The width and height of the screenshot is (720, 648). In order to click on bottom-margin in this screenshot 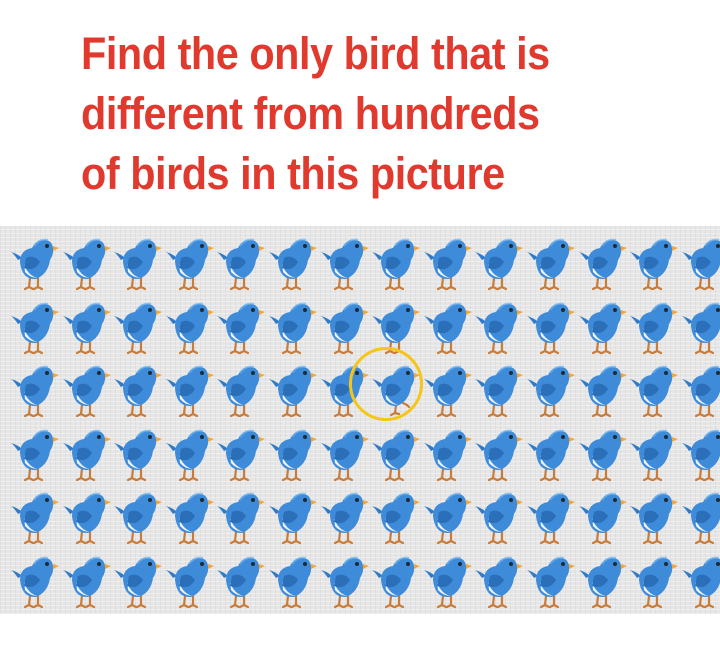, I will do `click(360, 631)`.